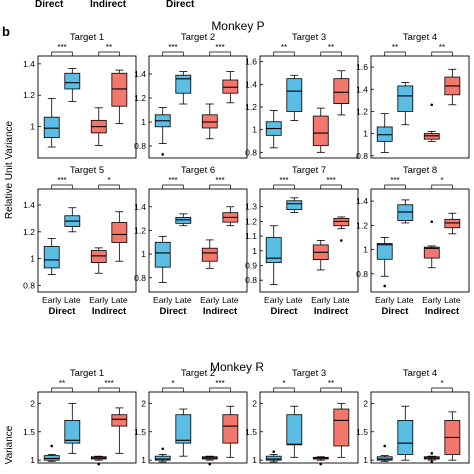 This screenshot has height=474, width=474. I want to click on panel-title: Target 8, so click(420, 170).